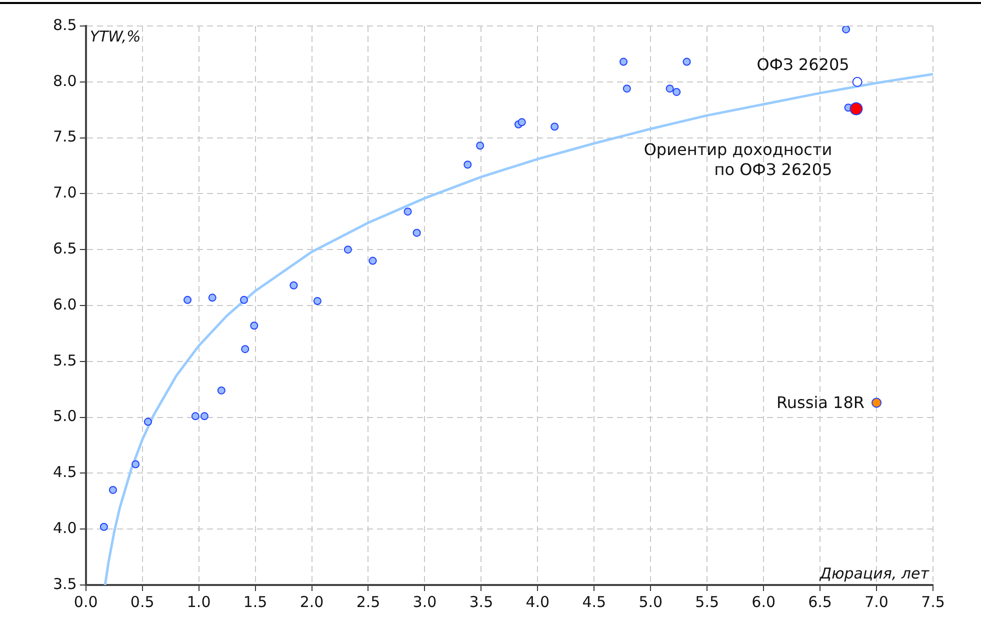 The image size is (981, 619). I want to click on series-label: Russia 18R, so click(820, 402).